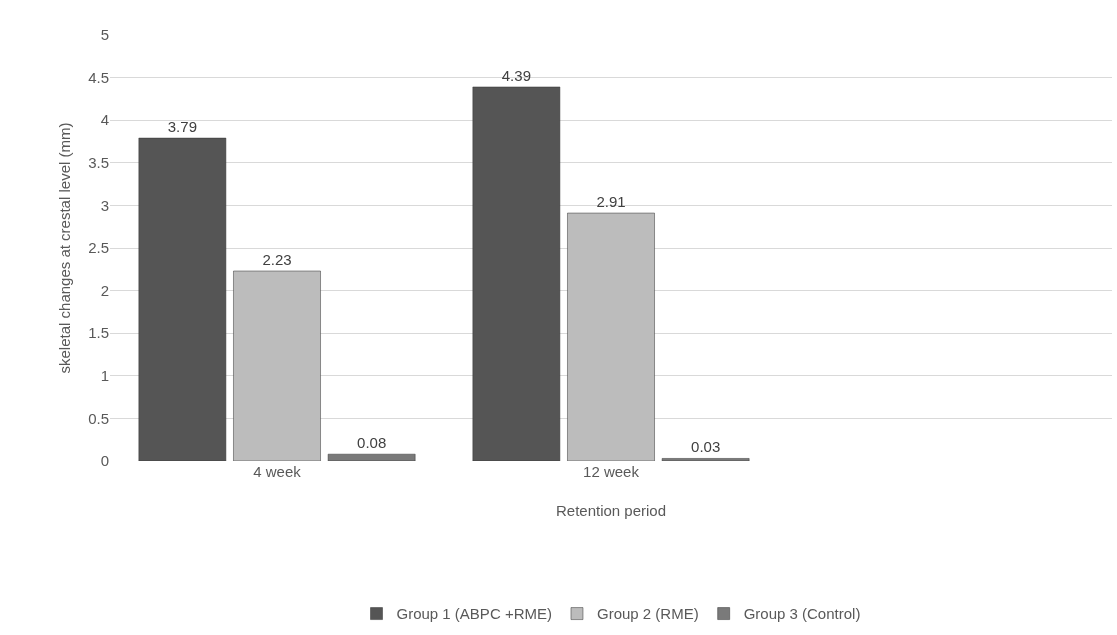 The width and height of the screenshot is (1117, 635). What do you see at coordinates (372, 443) in the screenshot?
I see `data-label: 0.08` at bounding box center [372, 443].